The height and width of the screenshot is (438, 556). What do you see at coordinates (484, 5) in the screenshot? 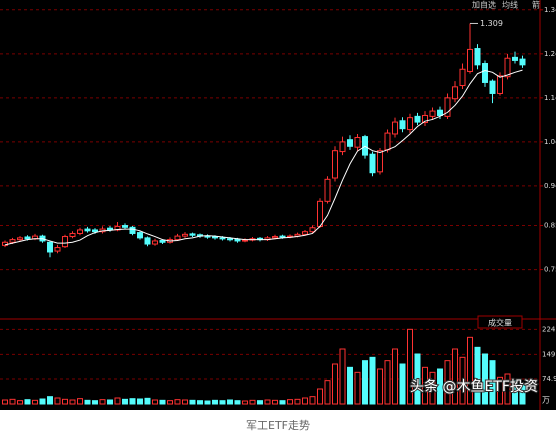
I see `toolbar-item: 加自选` at bounding box center [484, 5].